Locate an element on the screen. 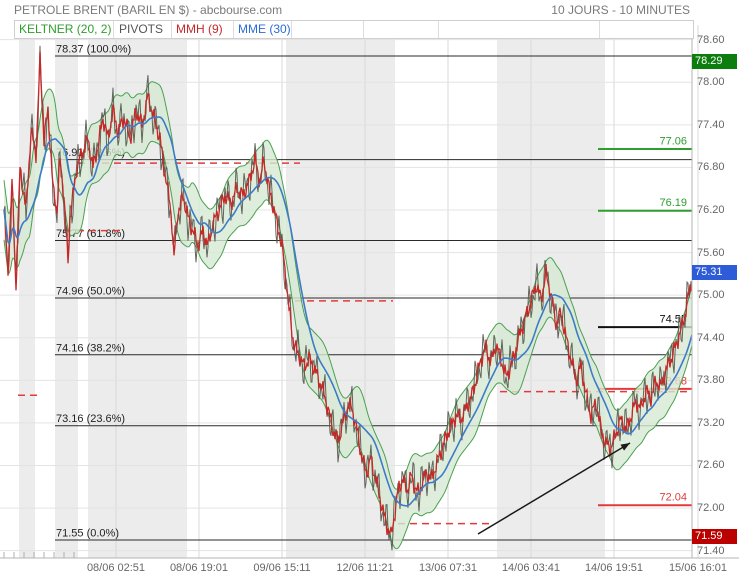  x-axis-tick: 08/06 19:01 is located at coordinates (199, 568).